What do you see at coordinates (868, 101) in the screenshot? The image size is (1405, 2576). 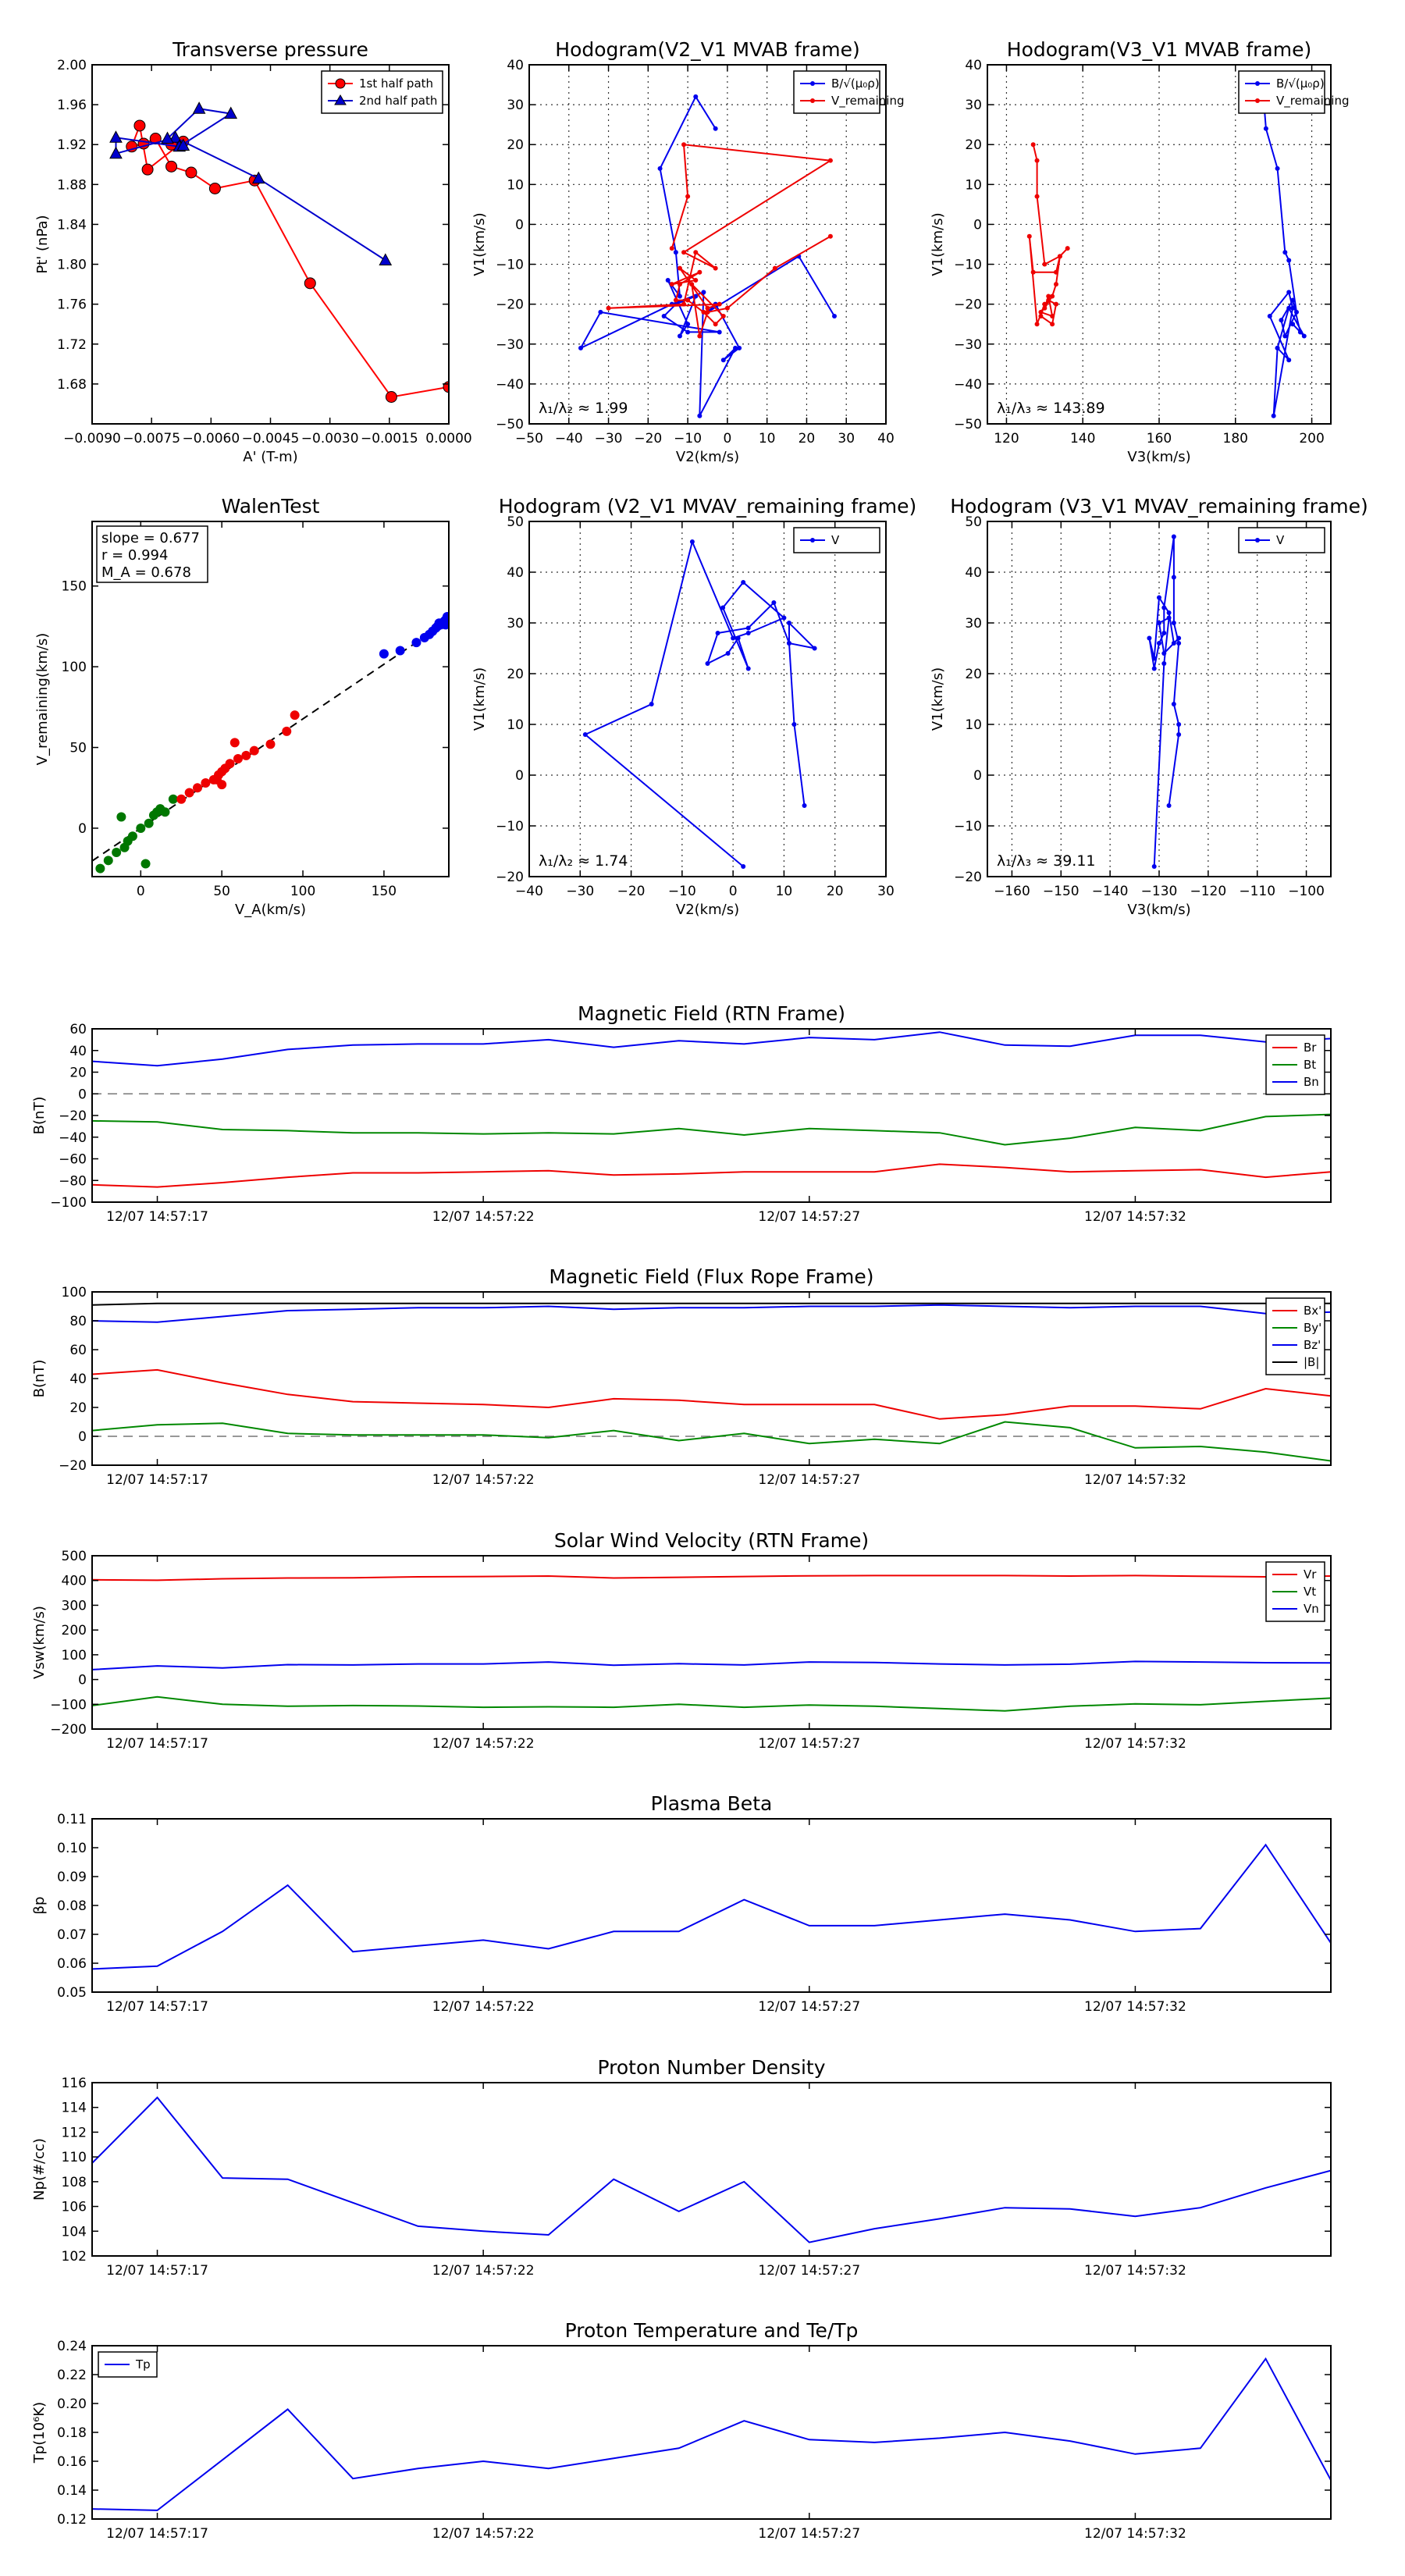 I see `legend-label: V_remaining` at bounding box center [868, 101].